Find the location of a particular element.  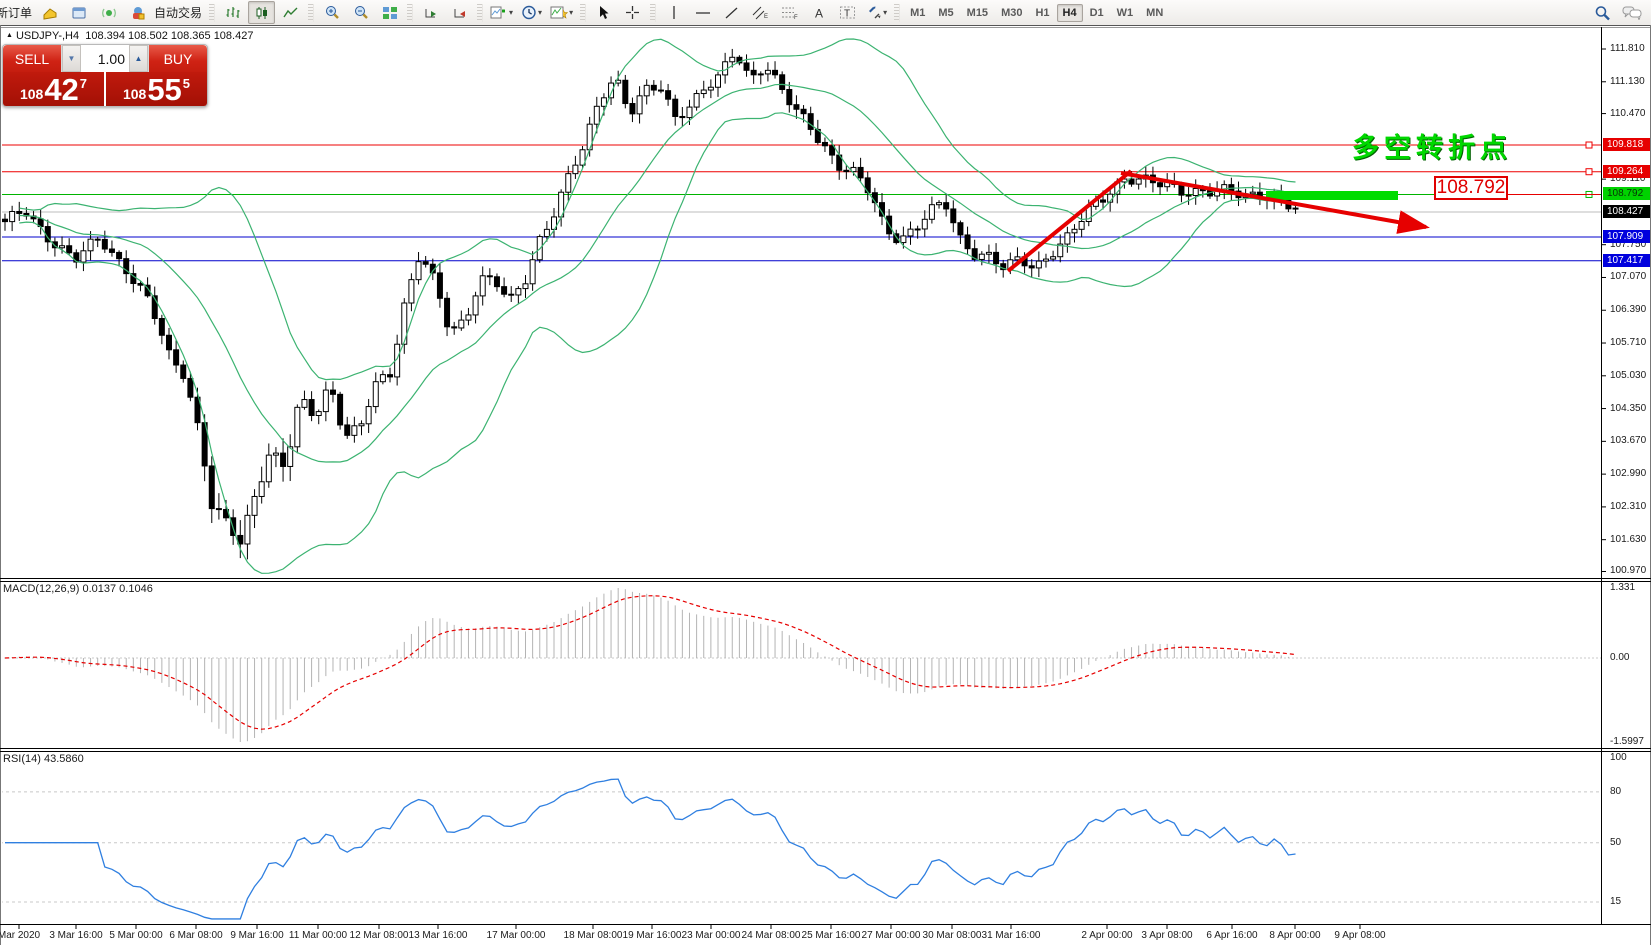

time-axis-label: 13 Mar 16:00 is located at coordinates (438, 935).